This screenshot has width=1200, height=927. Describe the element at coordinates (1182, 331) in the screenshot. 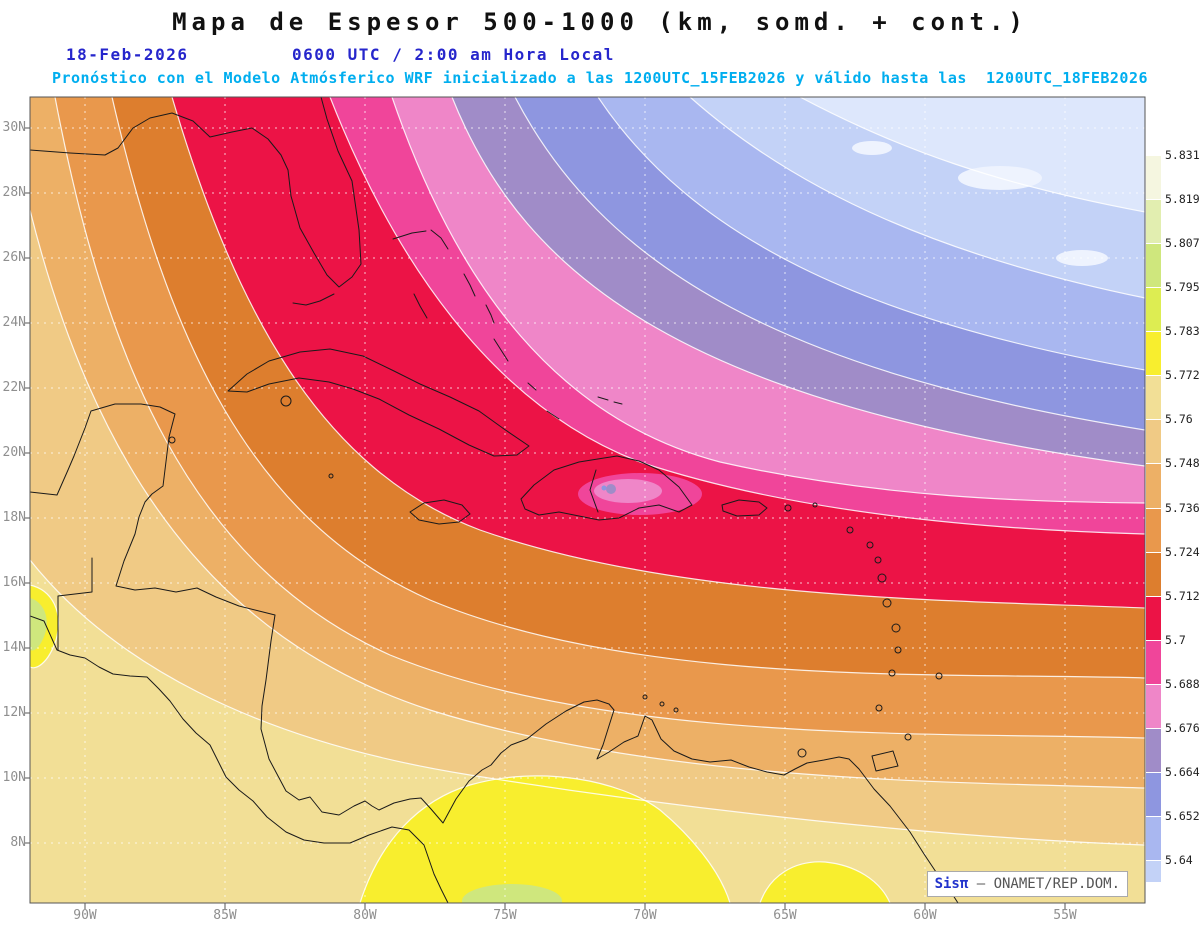

I see `colorbar-label: 5.783` at that location.